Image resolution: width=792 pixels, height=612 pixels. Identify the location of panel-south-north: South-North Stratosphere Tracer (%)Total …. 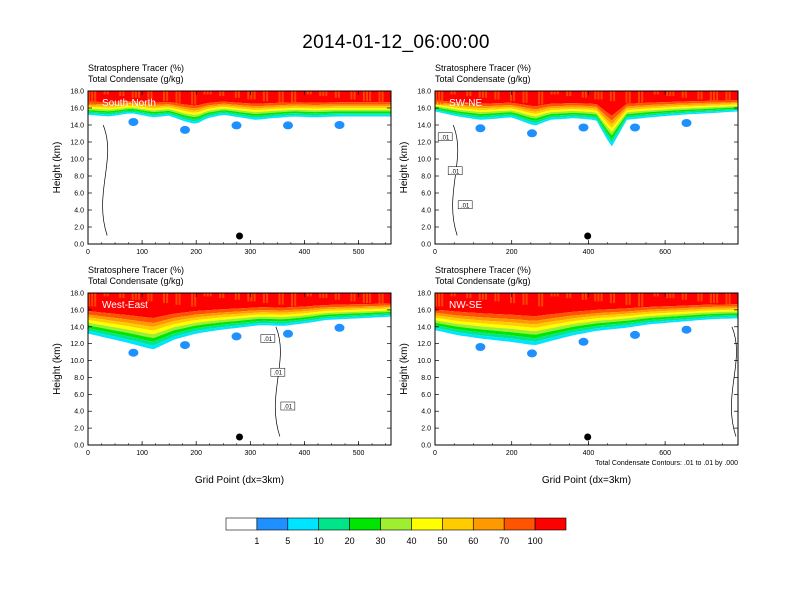
(222, 159).